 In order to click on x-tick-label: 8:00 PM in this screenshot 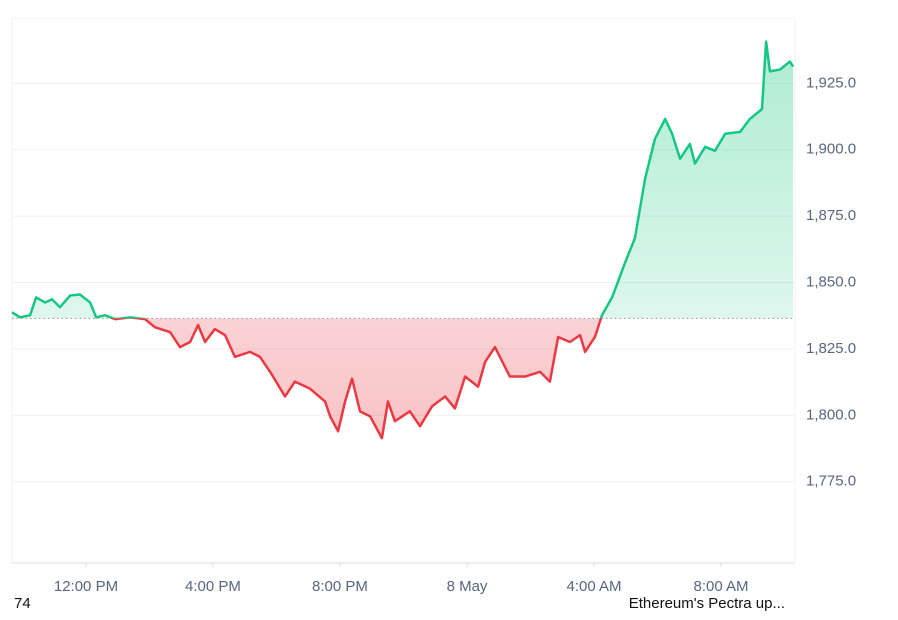, I will do `click(340, 586)`.